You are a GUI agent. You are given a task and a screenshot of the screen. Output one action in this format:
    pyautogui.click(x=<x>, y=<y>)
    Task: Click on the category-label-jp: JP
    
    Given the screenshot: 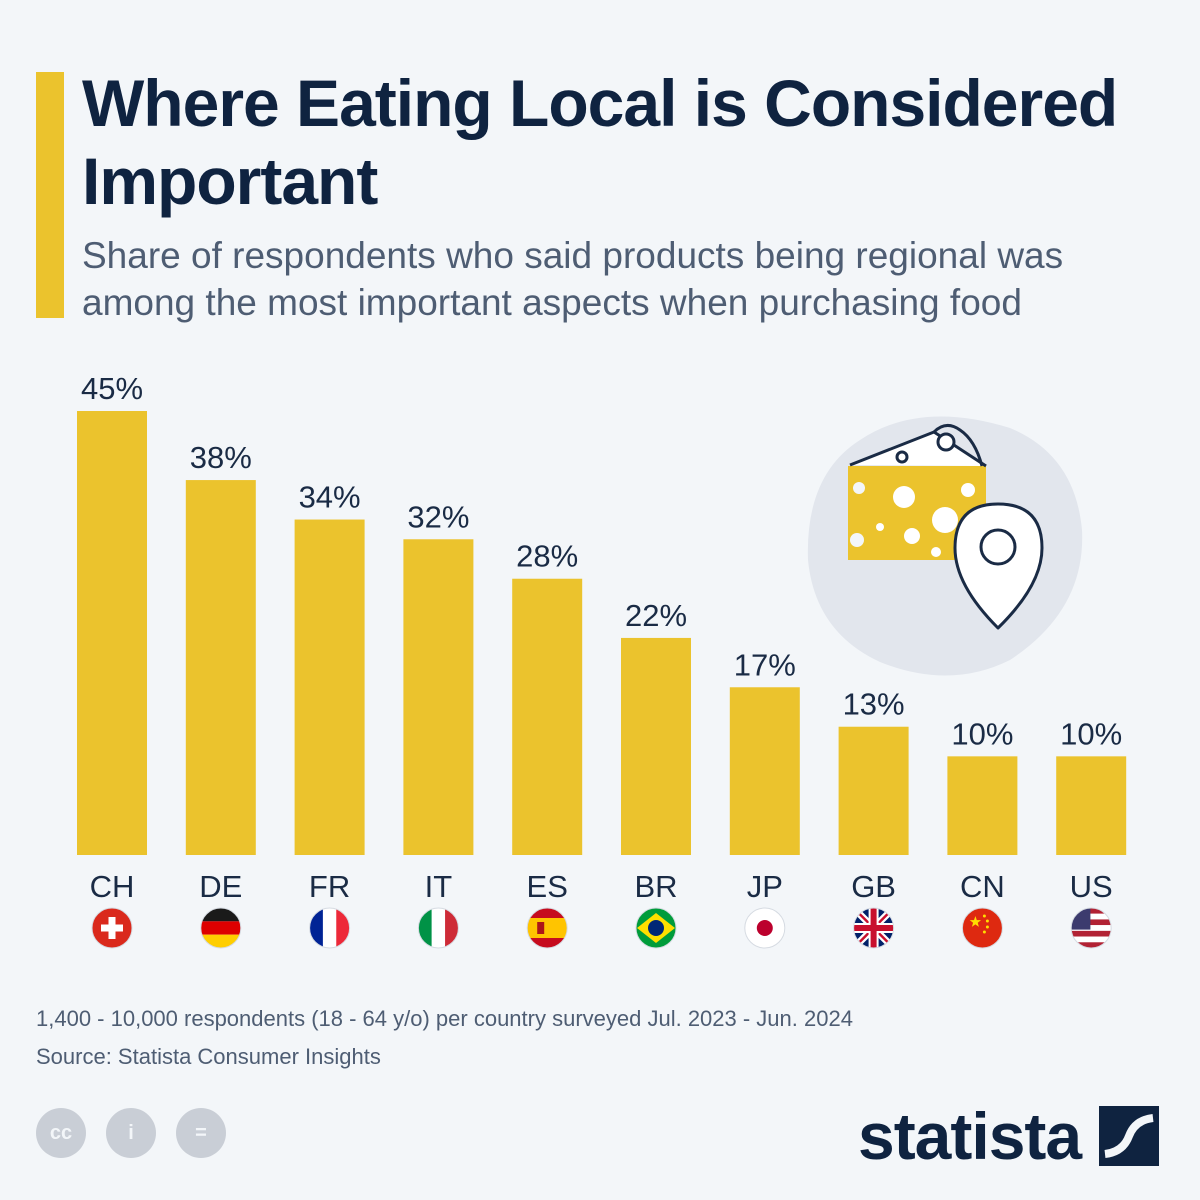 What is the action you would take?
    pyautogui.click(x=765, y=886)
    